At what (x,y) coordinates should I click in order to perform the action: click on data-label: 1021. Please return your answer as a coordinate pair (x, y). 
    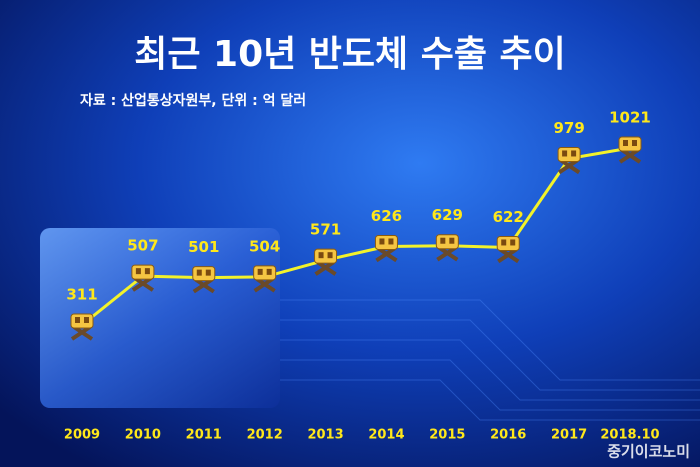
    Looking at the image, I should click on (630, 118).